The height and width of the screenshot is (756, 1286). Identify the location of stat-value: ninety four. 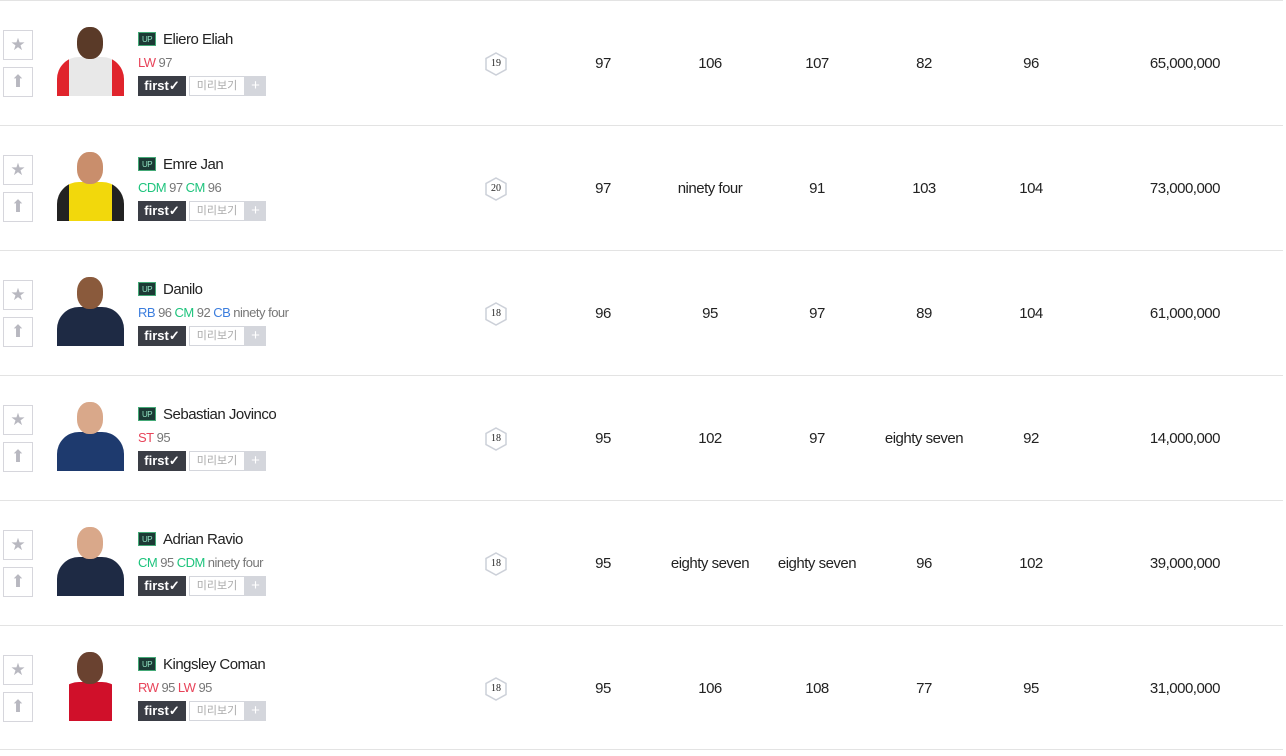
(710, 188).